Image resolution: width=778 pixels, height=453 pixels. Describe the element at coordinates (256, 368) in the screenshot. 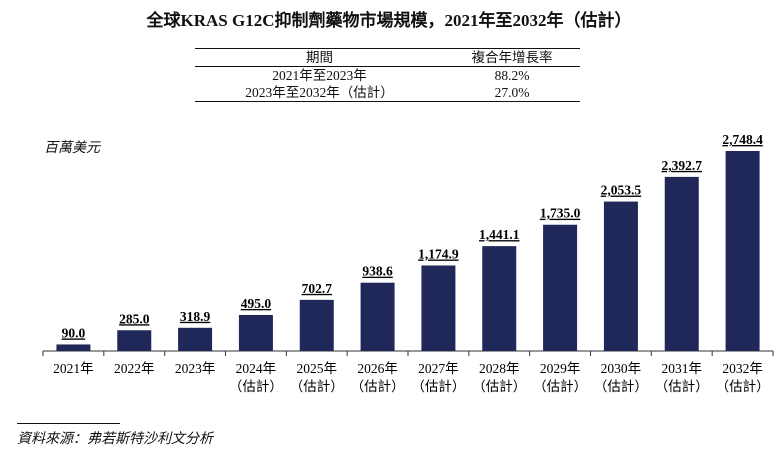

I see `x-tick-label: 2024年` at that location.